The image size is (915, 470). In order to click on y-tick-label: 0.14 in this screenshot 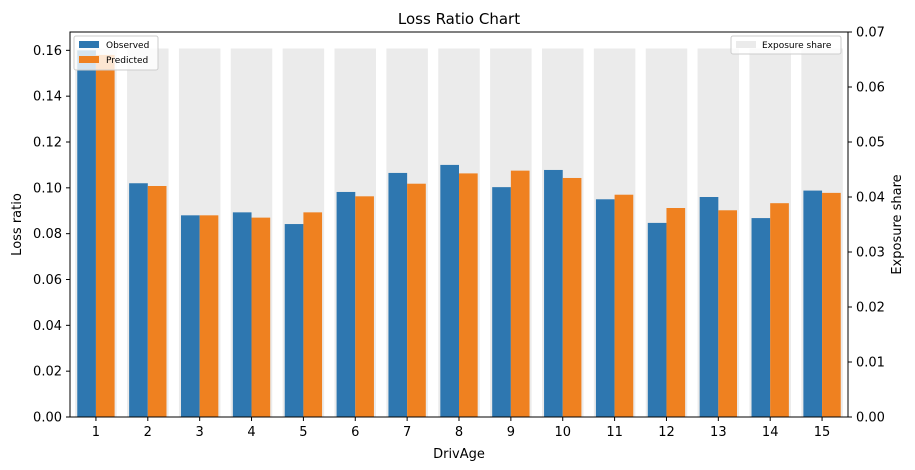, I will do `click(47, 97)`.